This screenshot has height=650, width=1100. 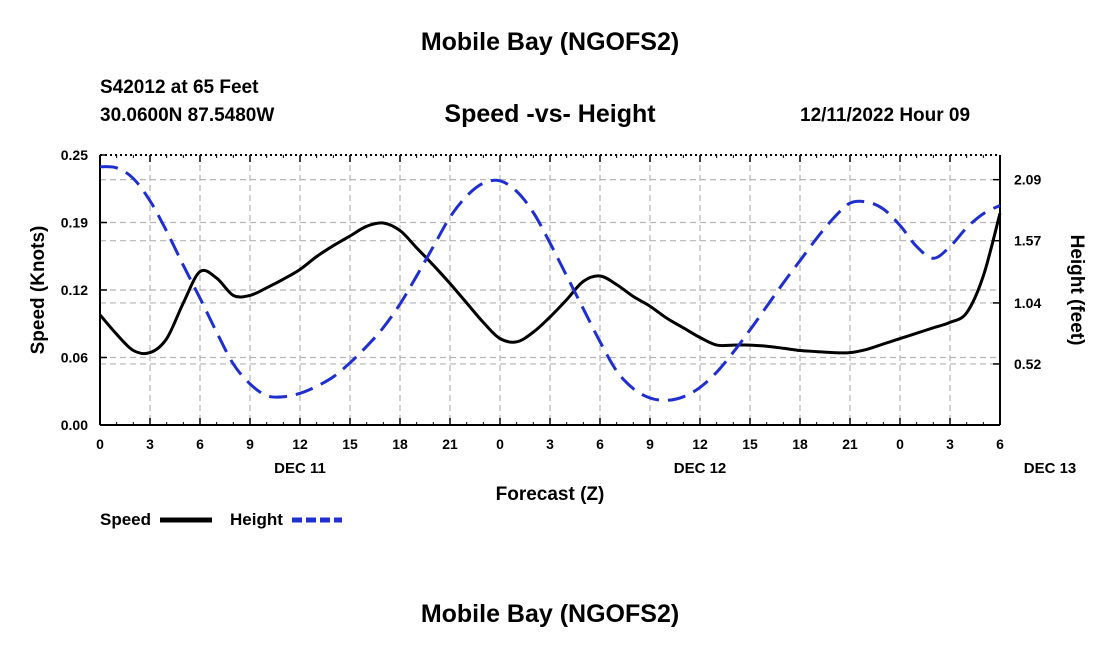 What do you see at coordinates (256, 519) in the screenshot?
I see `legend-height-label: Height` at bounding box center [256, 519].